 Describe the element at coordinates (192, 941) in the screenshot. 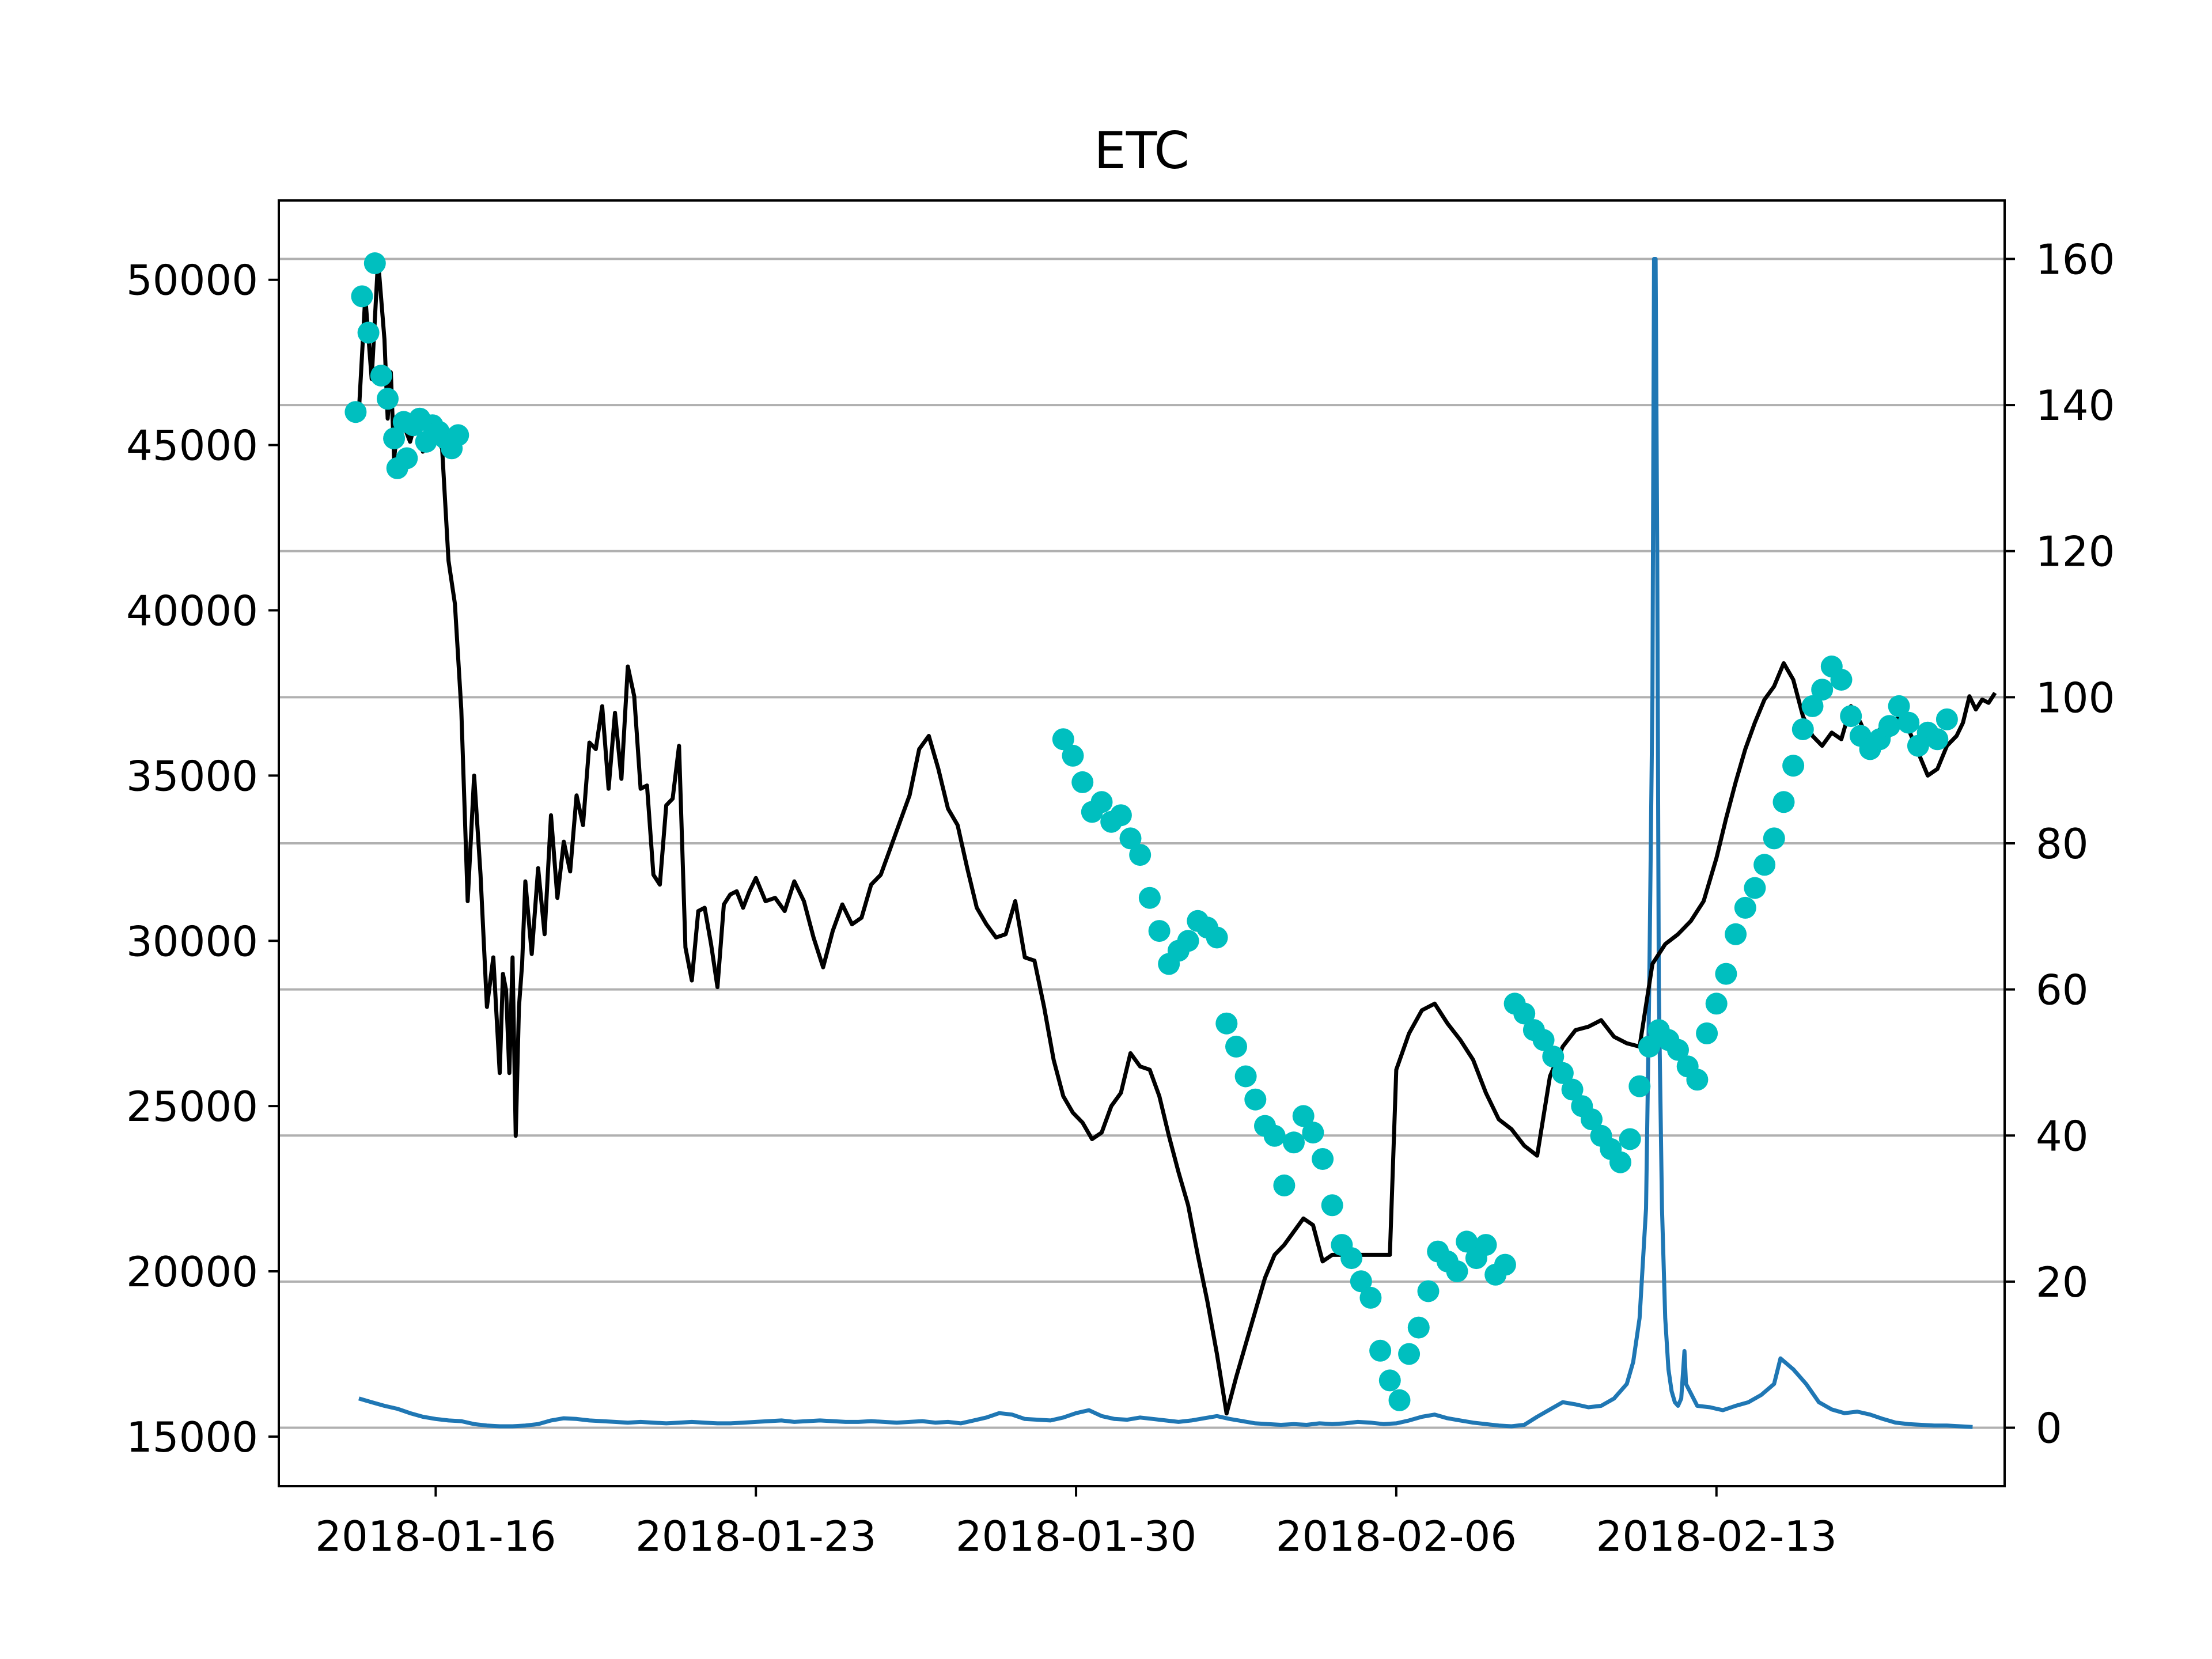

I see `left-y-tick-label: 30000` at that location.